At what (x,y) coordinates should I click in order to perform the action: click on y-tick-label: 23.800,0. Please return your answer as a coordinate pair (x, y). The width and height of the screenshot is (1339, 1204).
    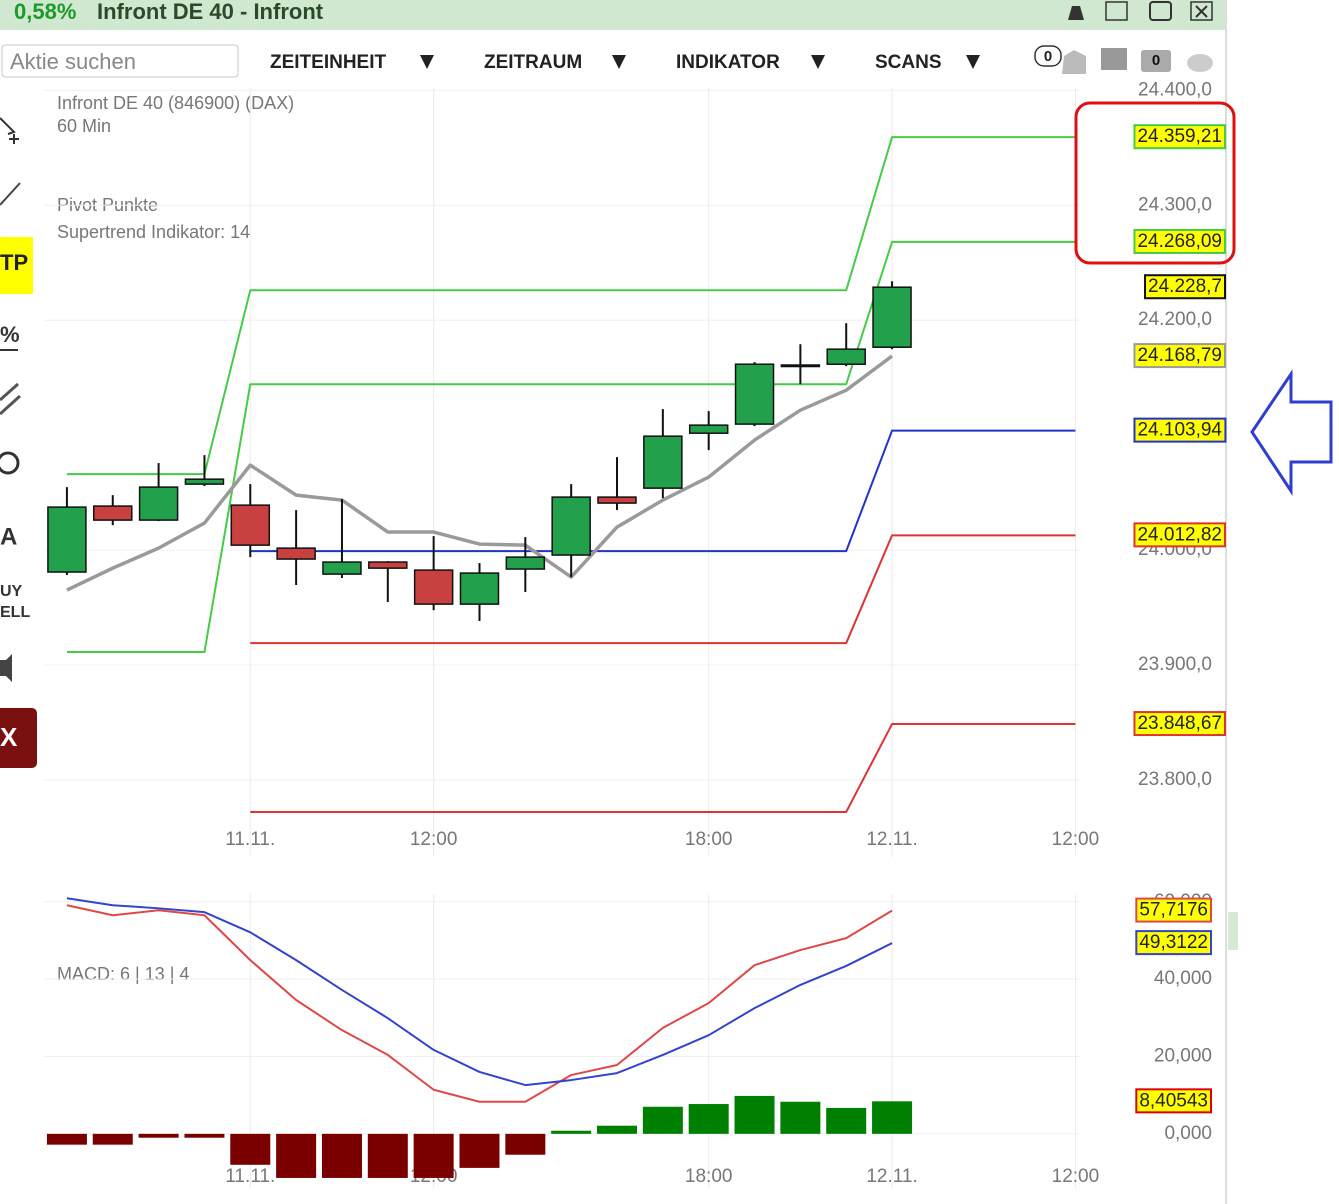
    Looking at the image, I should click on (1175, 779).